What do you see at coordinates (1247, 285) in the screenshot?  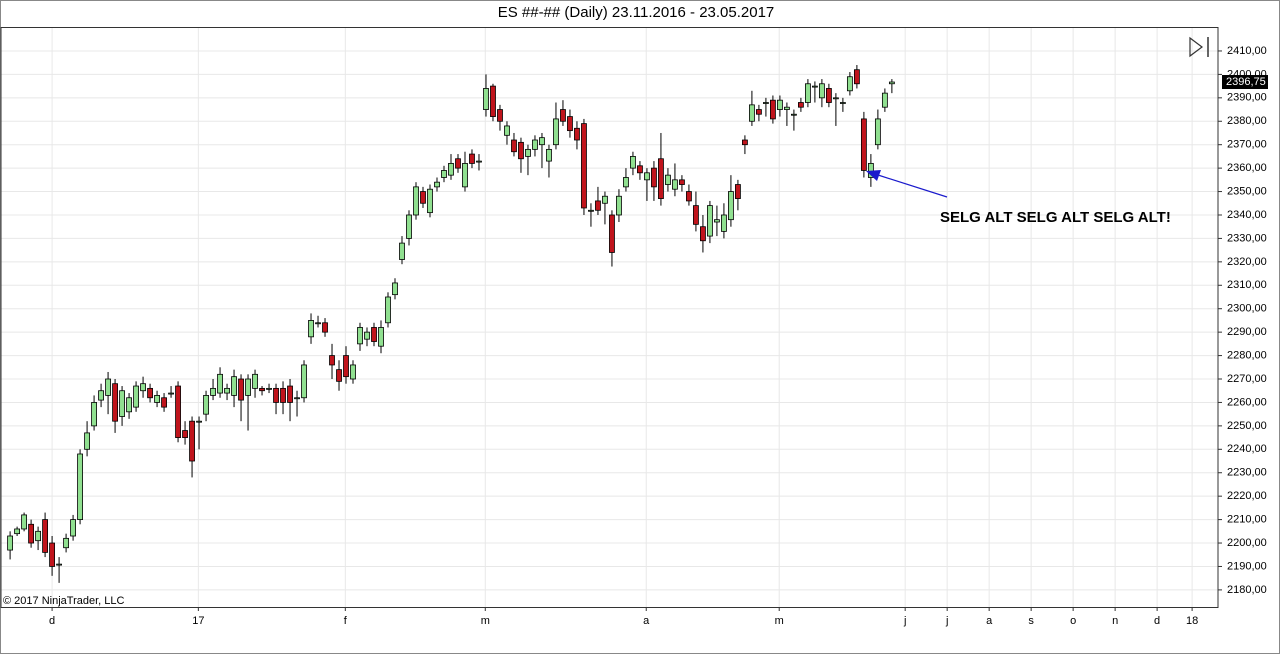 I see `y-tick-label: 2310,00` at bounding box center [1247, 285].